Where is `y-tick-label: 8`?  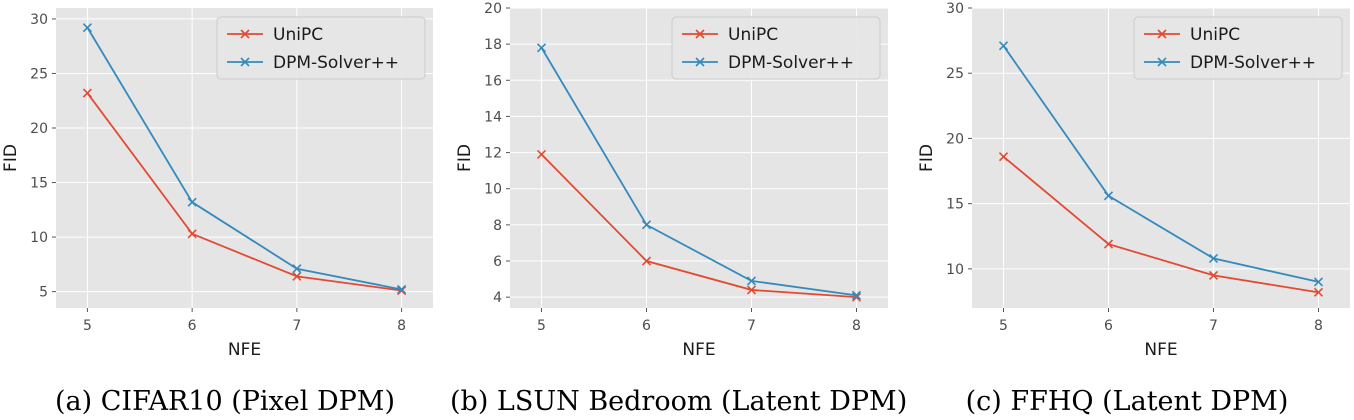 y-tick-label: 8 is located at coordinates (497, 226).